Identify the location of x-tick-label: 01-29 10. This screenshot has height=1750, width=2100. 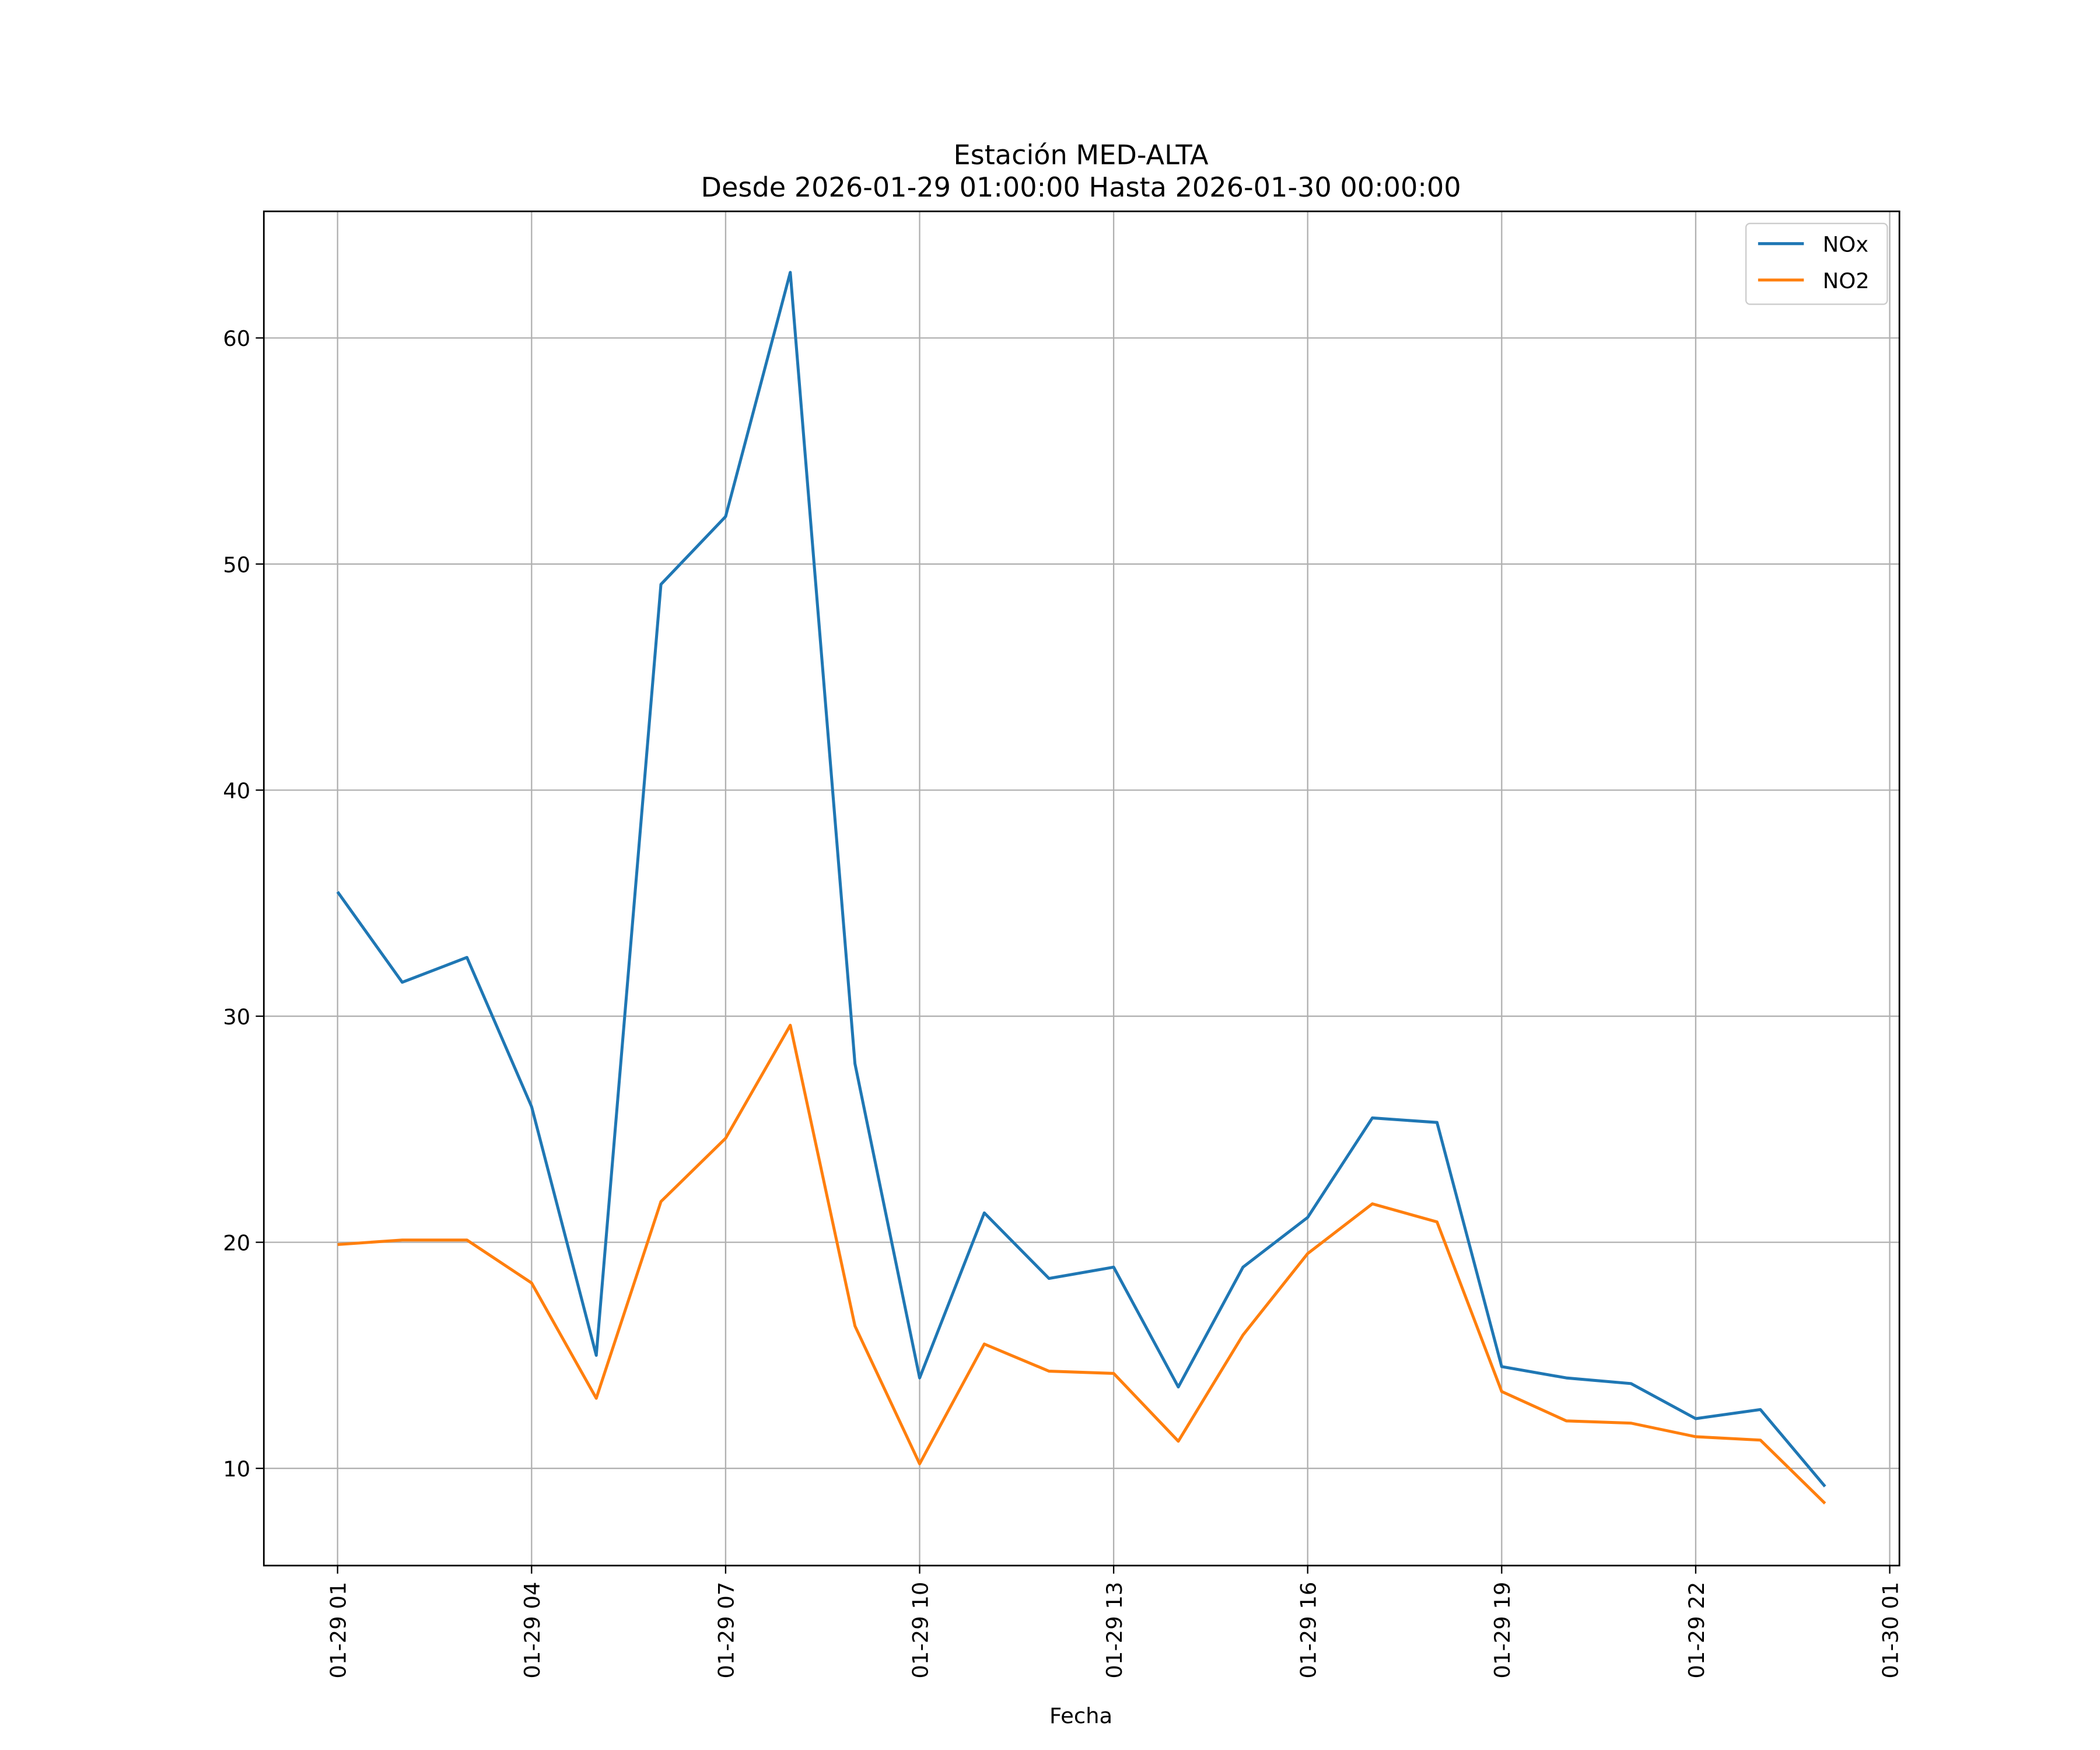
(921, 1630).